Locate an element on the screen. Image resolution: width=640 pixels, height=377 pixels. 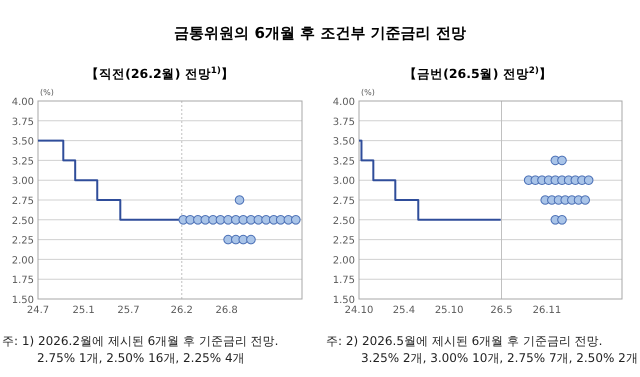
text: 3.25% 2개, 3.00% 10개, 2.75% 7개, 2.50% 2개 is located at coordinates (499, 358).